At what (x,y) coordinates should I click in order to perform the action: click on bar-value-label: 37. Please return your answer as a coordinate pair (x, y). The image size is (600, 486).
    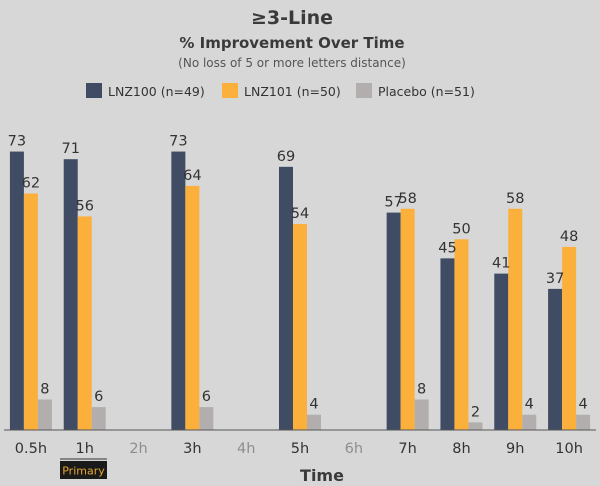
    Looking at the image, I should click on (555, 279).